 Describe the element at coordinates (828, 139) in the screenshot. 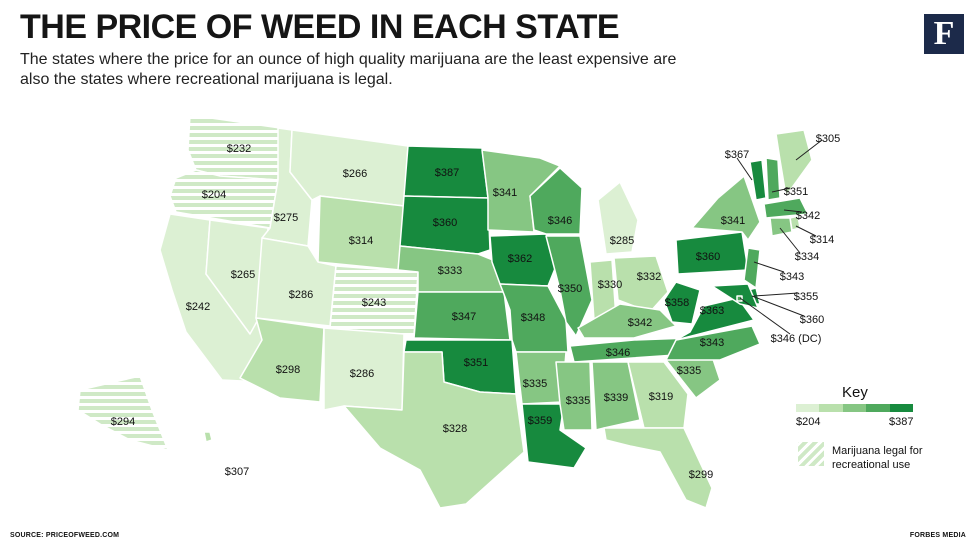

I see `price-label-me: $305` at that location.